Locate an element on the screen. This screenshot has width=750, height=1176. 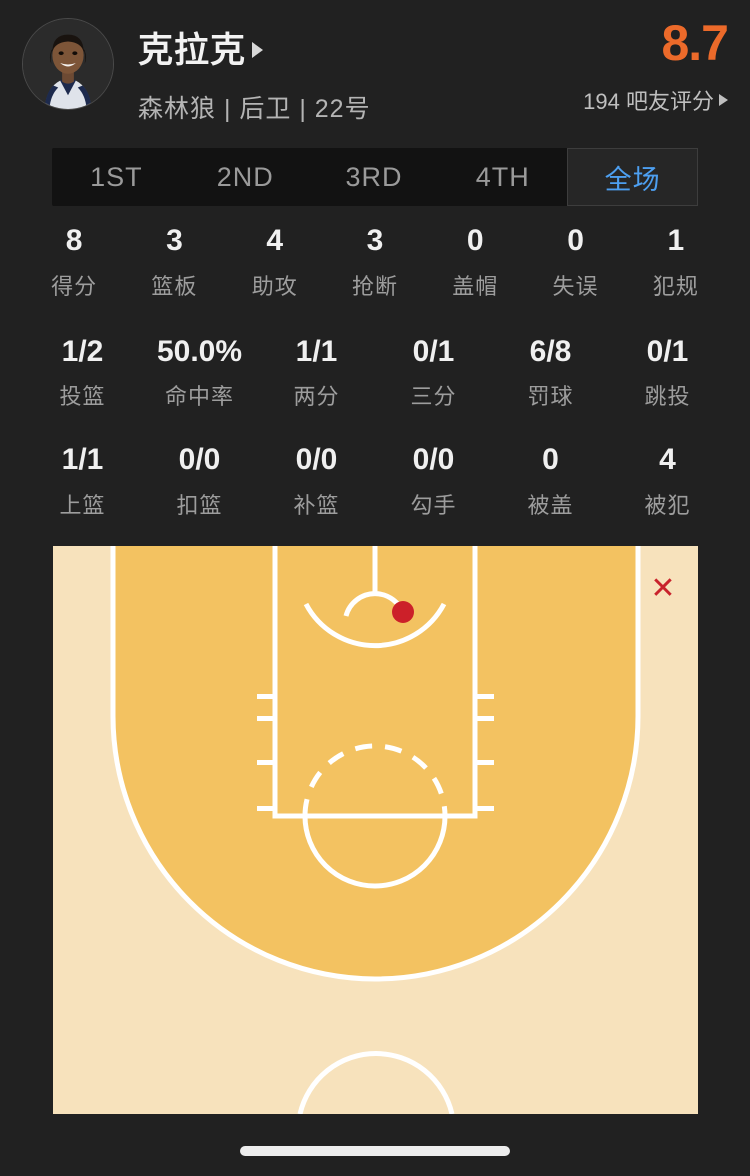
rating-score: 8.7 is located at coordinates (695, 43).